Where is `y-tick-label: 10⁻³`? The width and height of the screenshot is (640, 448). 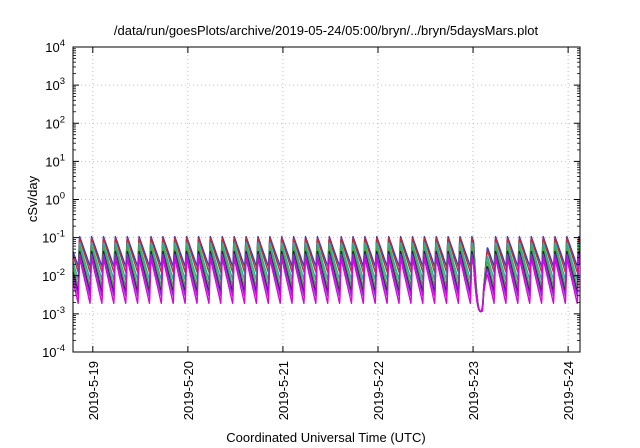 y-tick-label: 10⁻³ is located at coordinates (53, 313).